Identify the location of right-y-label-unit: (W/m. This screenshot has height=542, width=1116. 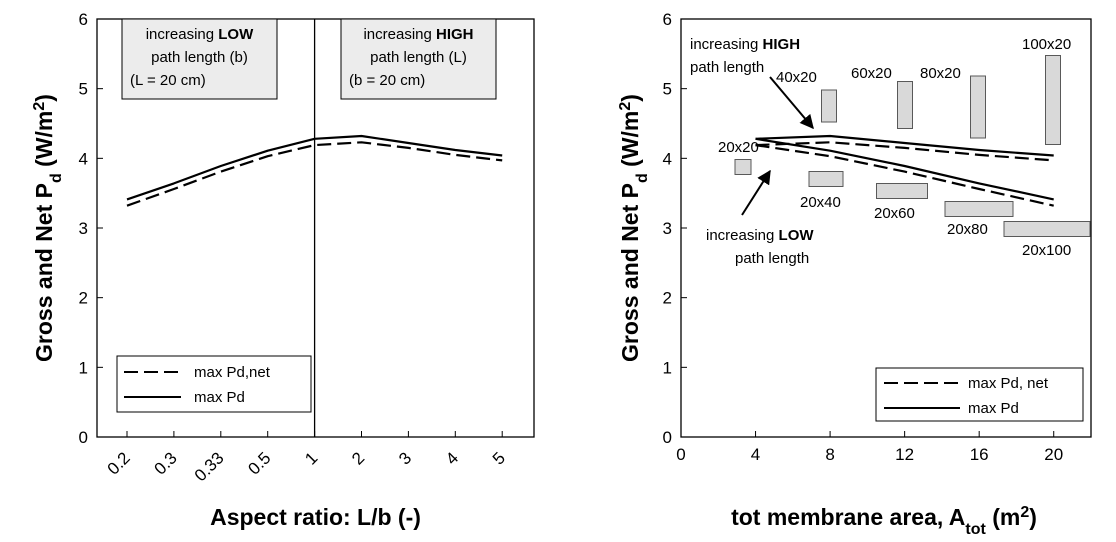
(630, 142).